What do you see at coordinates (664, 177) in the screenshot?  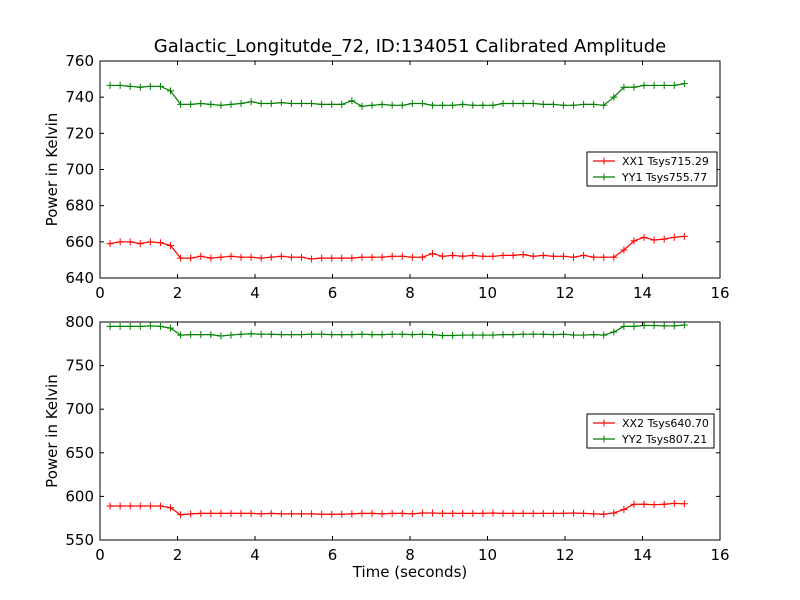 I see `legend-label: YY1 Tsys755.77` at bounding box center [664, 177].